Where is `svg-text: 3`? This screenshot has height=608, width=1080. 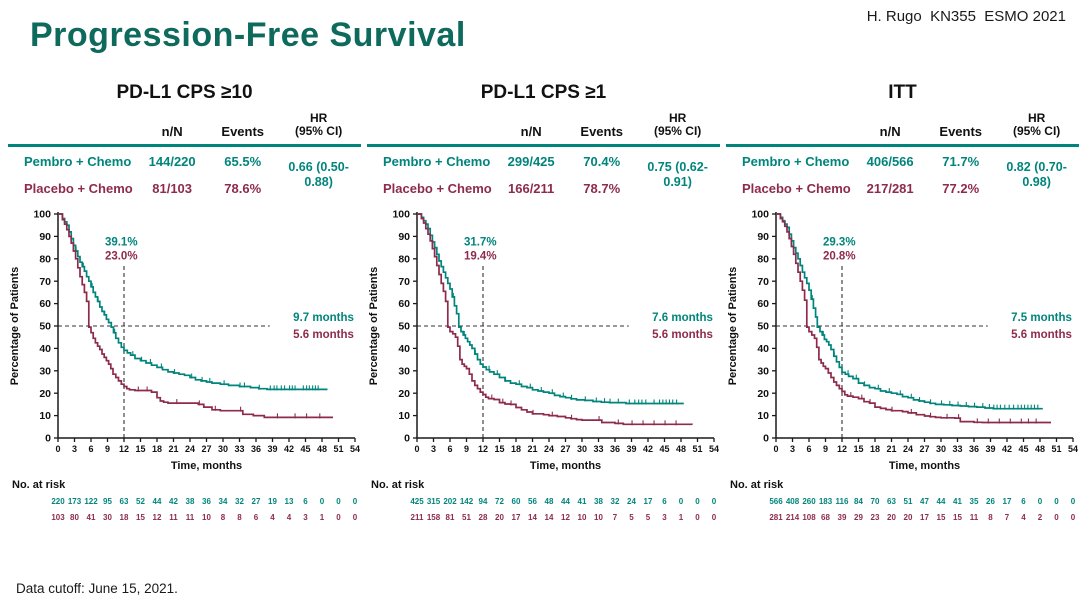
svg-text: 3 is located at coordinates (305, 517).